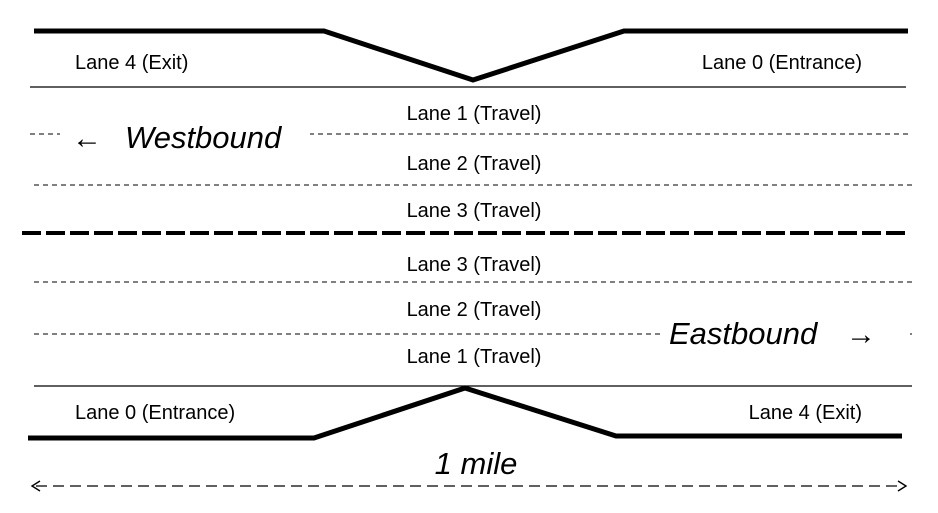 This screenshot has width=938, height=513. I want to click on westbound-lane-1-label: Lane 1 (Travel), so click(474, 114).